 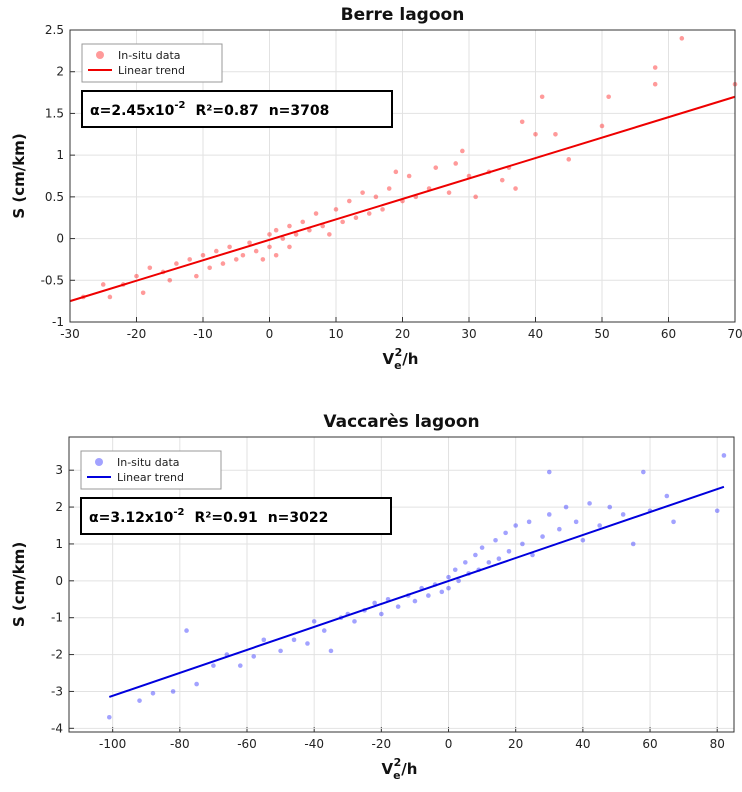 I want to click on legend-swatch, so click(x=99, y=462).